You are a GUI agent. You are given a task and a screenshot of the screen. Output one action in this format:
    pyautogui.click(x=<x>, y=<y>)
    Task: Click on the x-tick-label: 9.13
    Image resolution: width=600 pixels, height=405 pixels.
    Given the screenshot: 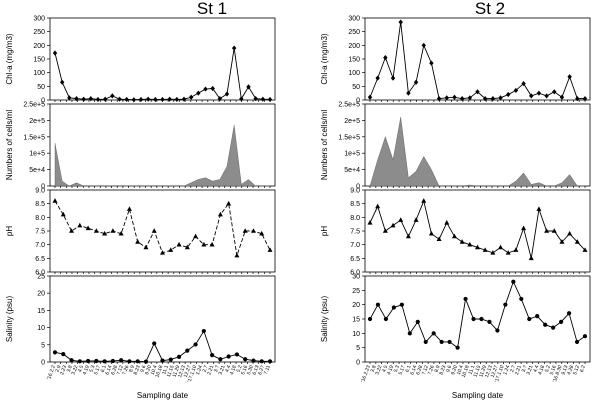 What is the action you would take?
    pyautogui.click(x=564, y=369)
    